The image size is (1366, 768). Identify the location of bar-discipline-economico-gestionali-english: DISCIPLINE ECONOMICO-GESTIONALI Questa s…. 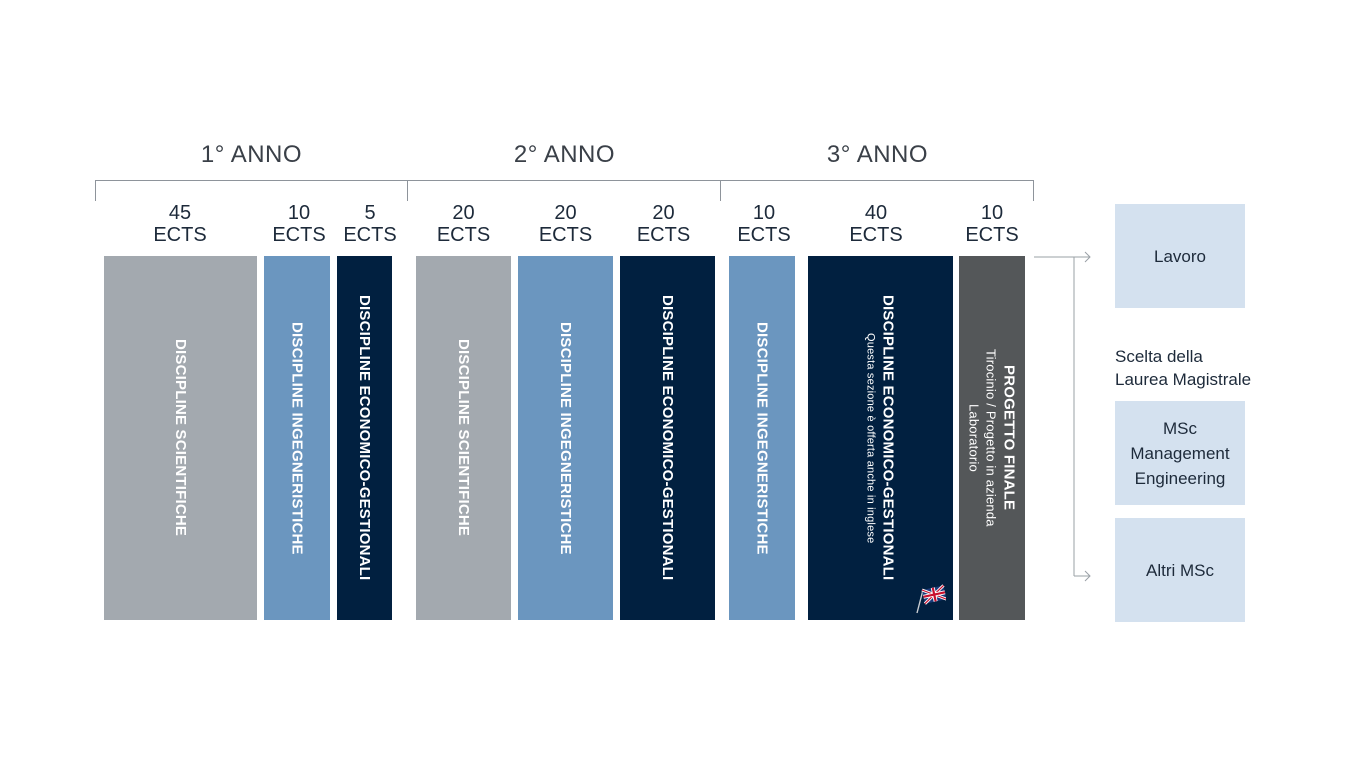
(880, 438).